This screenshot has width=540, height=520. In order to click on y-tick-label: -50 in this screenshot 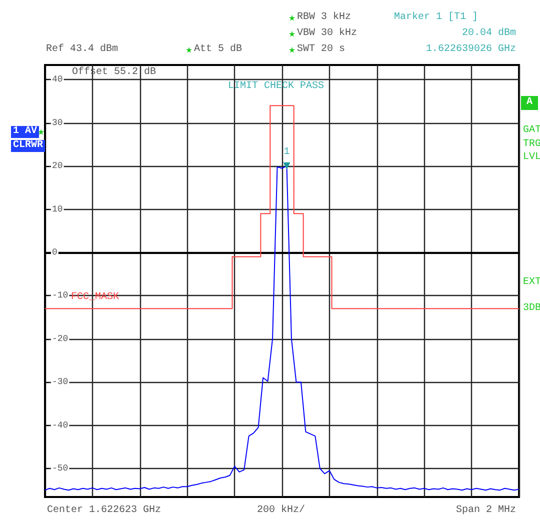, I will do `click(60, 468)`.